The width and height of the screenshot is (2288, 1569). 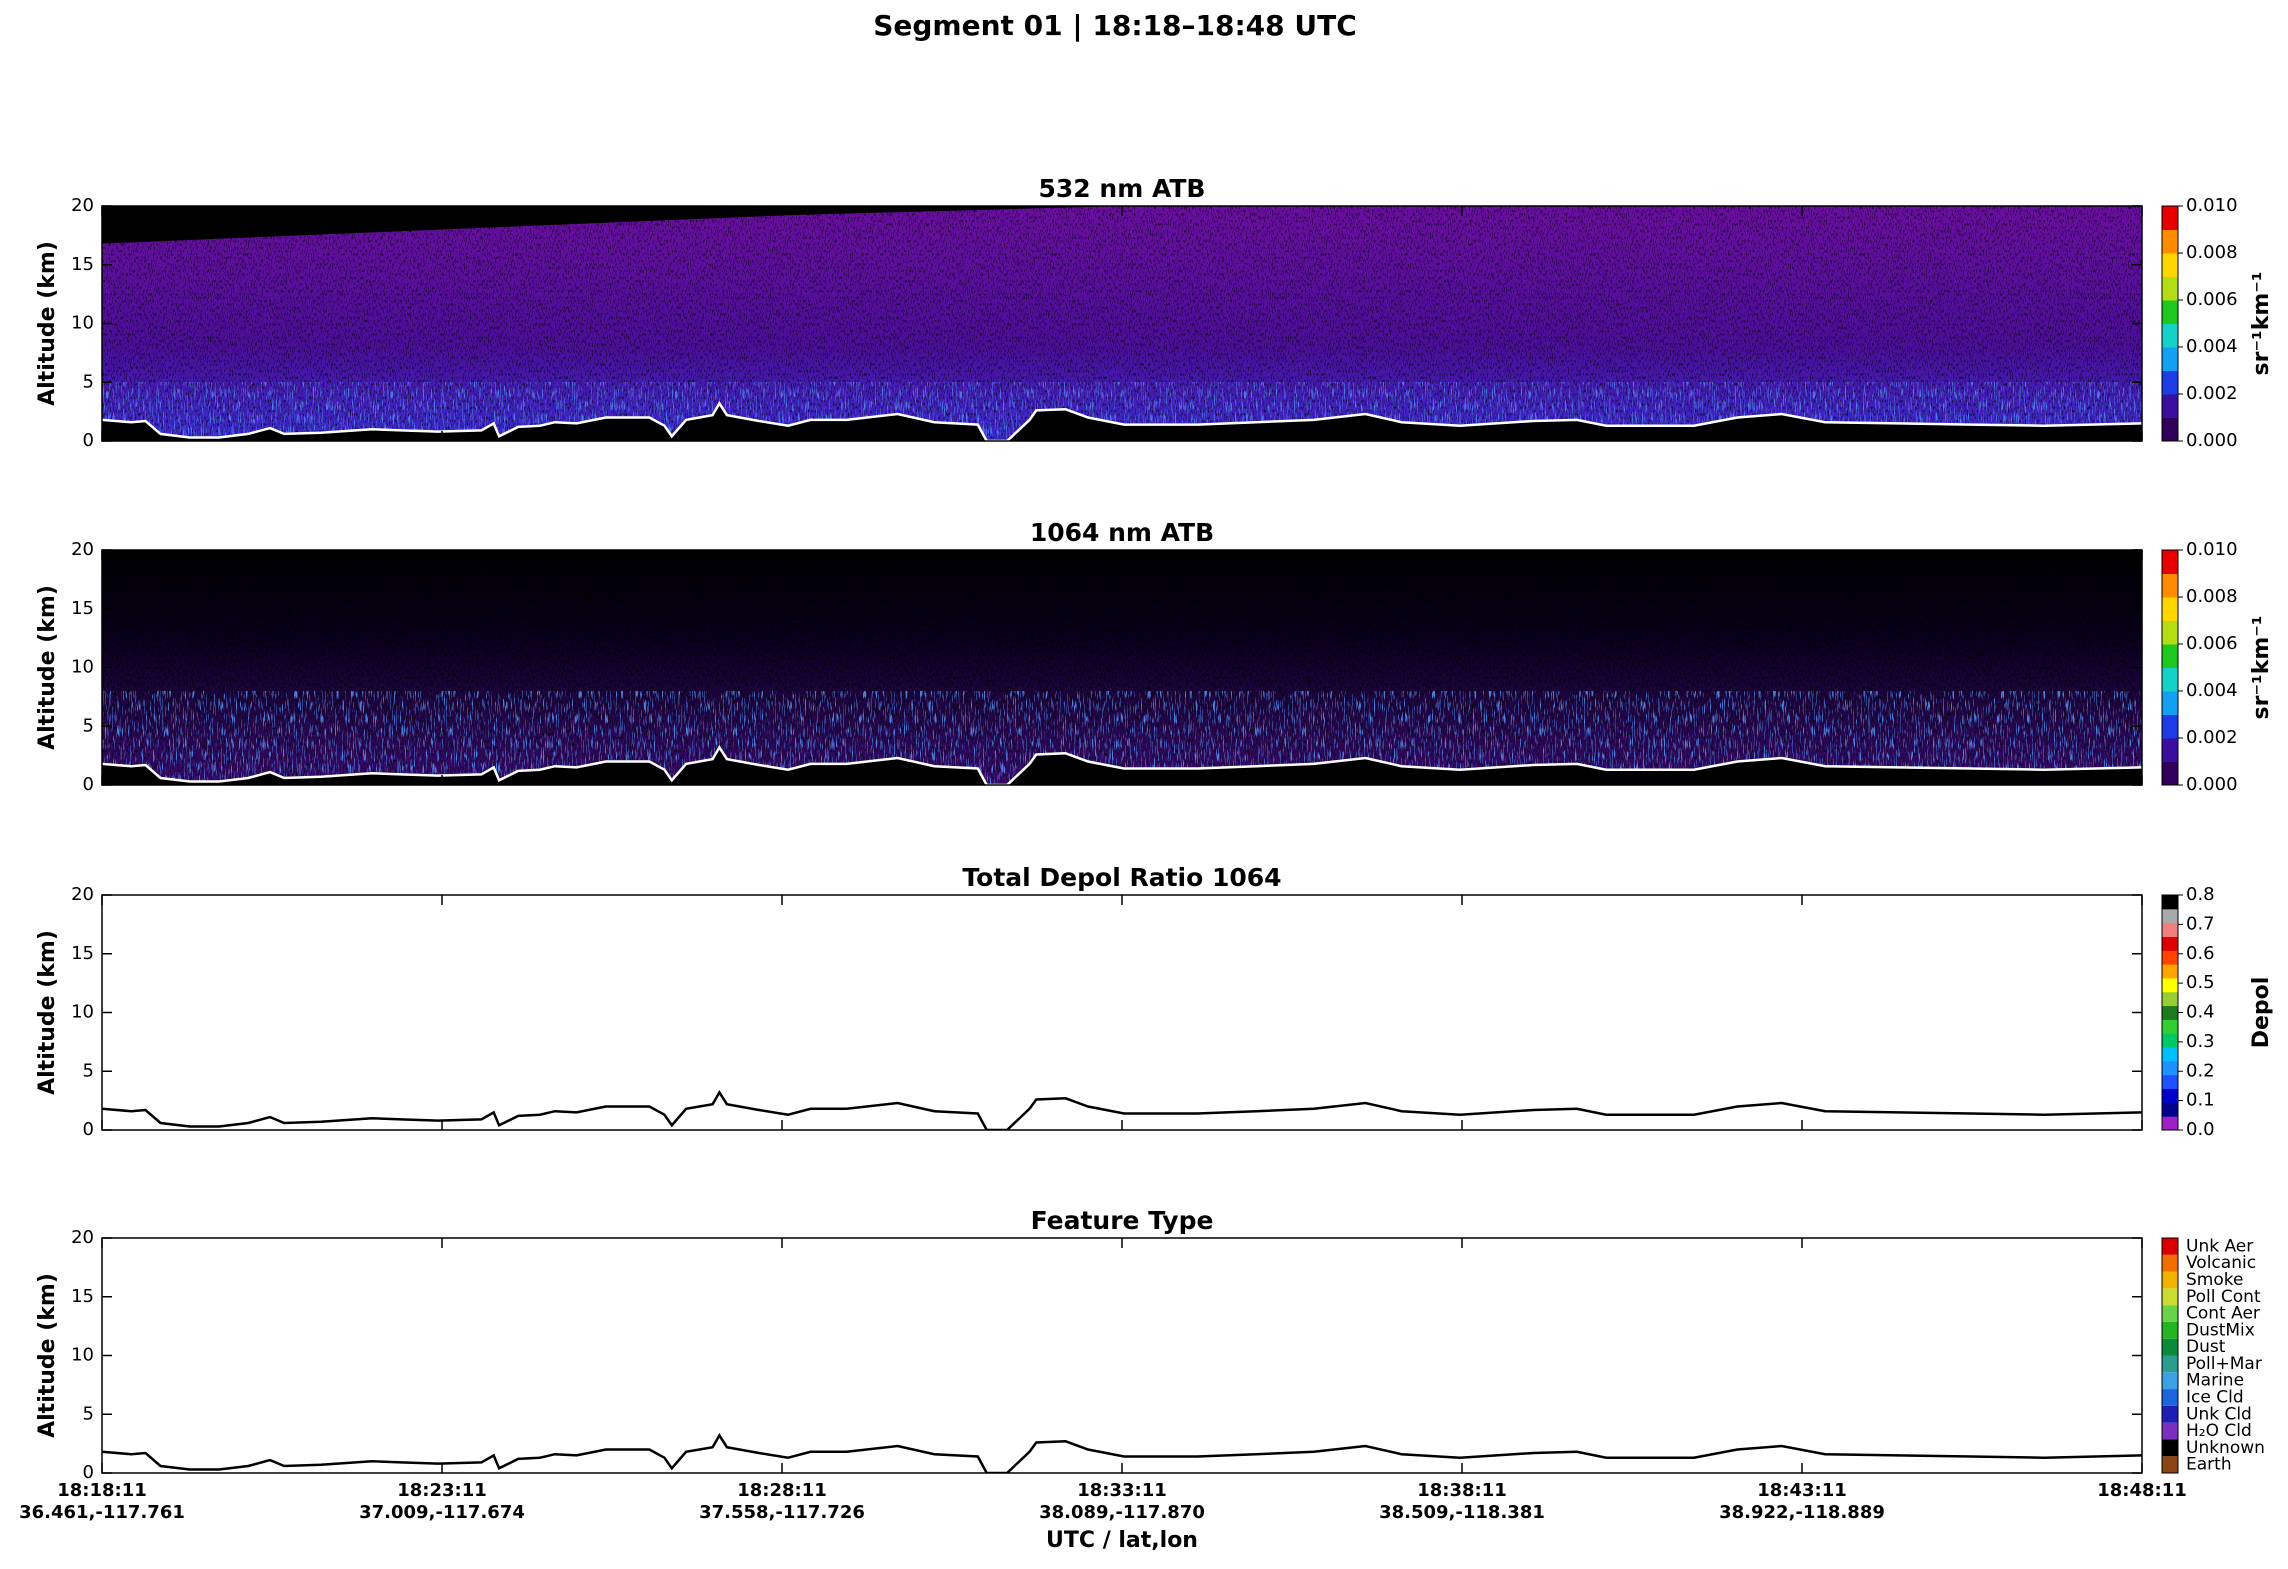 I want to click on x-tick-location: 36.461,-117.761, so click(x=102, y=1512).